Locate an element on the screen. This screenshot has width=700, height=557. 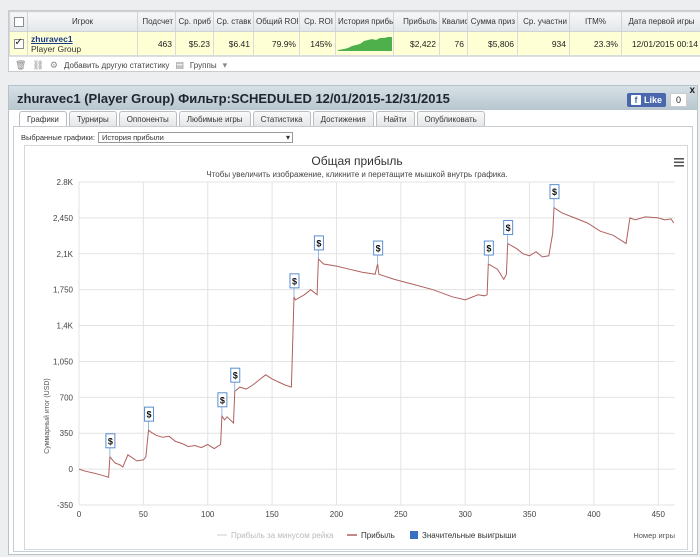
avg-stake-cell: $6.41 is located at coordinates (233, 43).